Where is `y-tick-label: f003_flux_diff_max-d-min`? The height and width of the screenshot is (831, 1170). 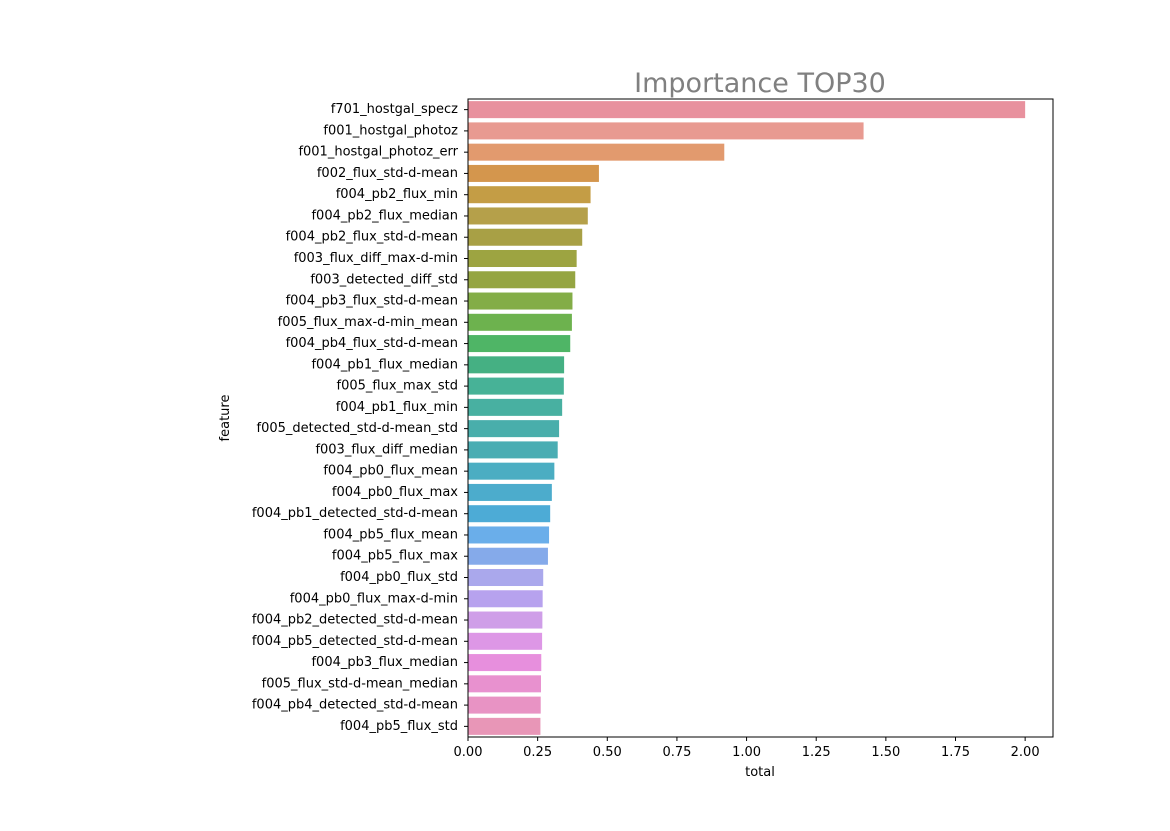
y-tick-label: f003_flux_diff_max-d-min is located at coordinates (376, 258).